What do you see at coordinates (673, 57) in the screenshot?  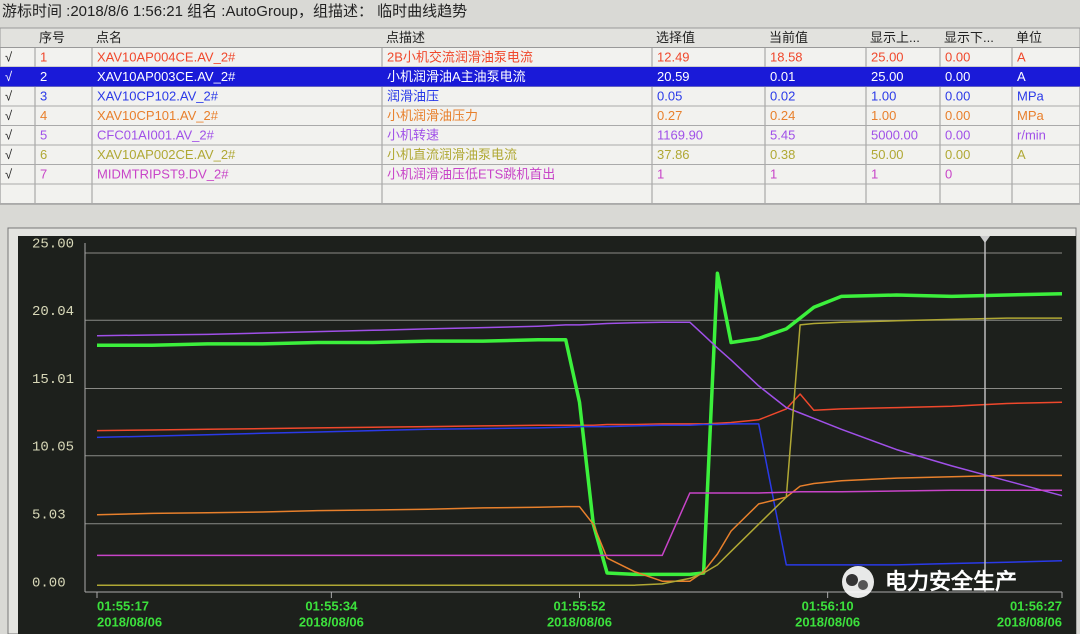 I see `table-cell: 12.49` at bounding box center [673, 57].